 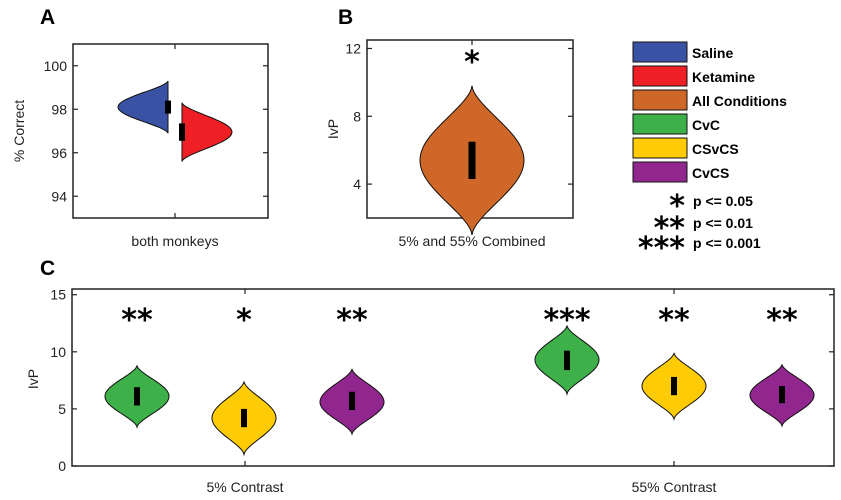 What do you see at coordinates (62, 466) in the screenshot?
I see `panel-c-ytick-label: 0` at bounding box center [62, 466].